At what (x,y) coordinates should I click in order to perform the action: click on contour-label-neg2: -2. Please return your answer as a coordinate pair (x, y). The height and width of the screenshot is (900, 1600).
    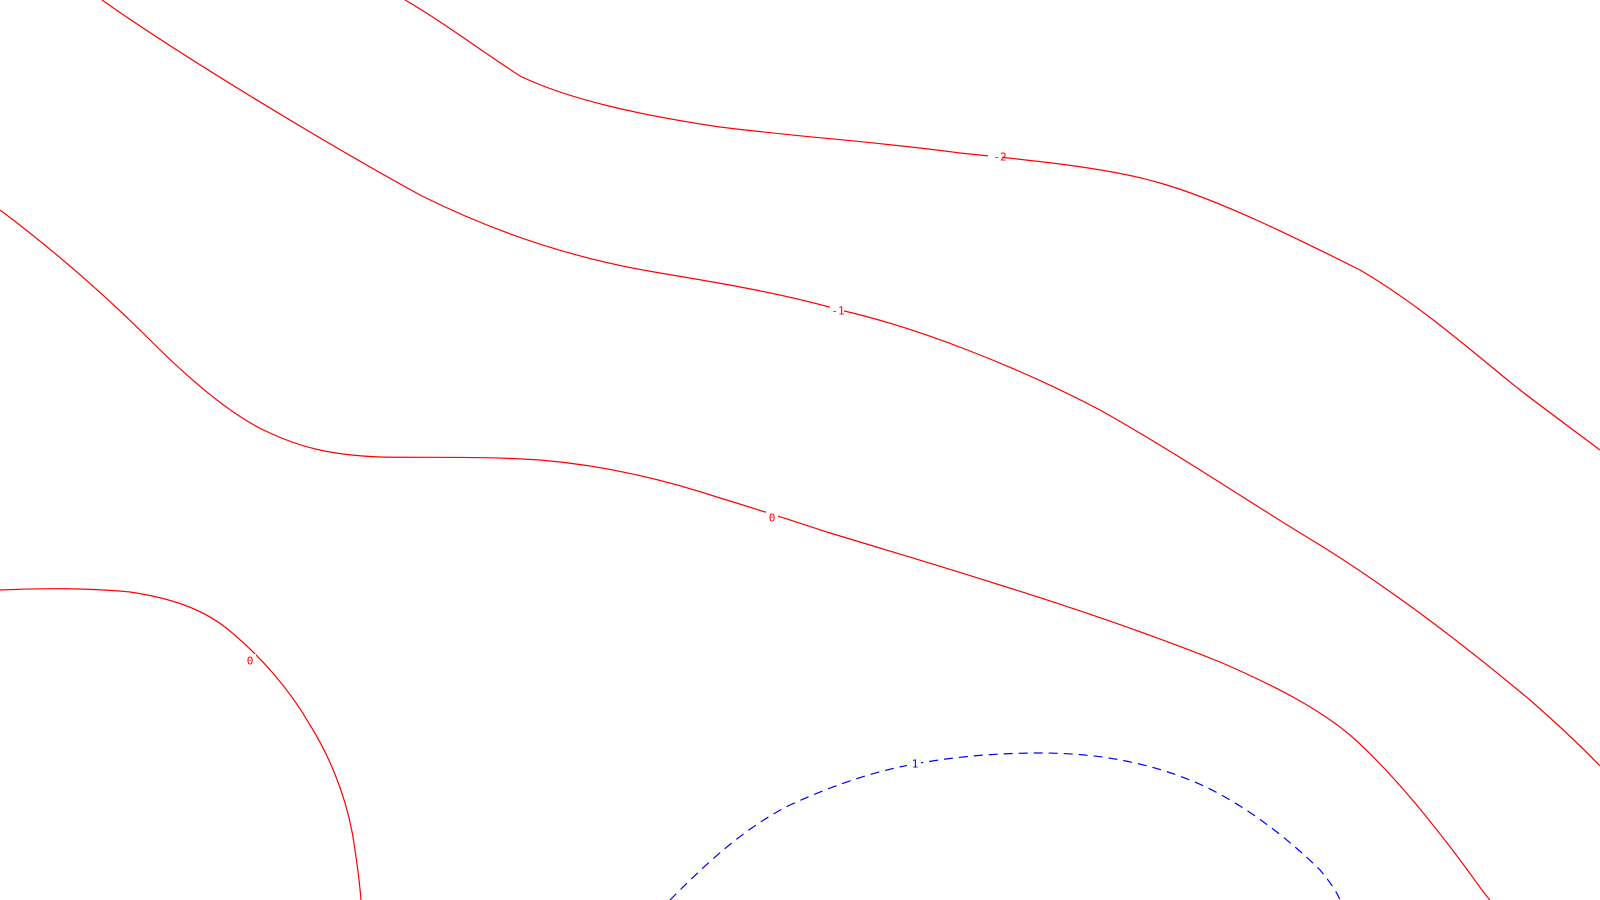
    Looking at the image, I should click on (999, 157).